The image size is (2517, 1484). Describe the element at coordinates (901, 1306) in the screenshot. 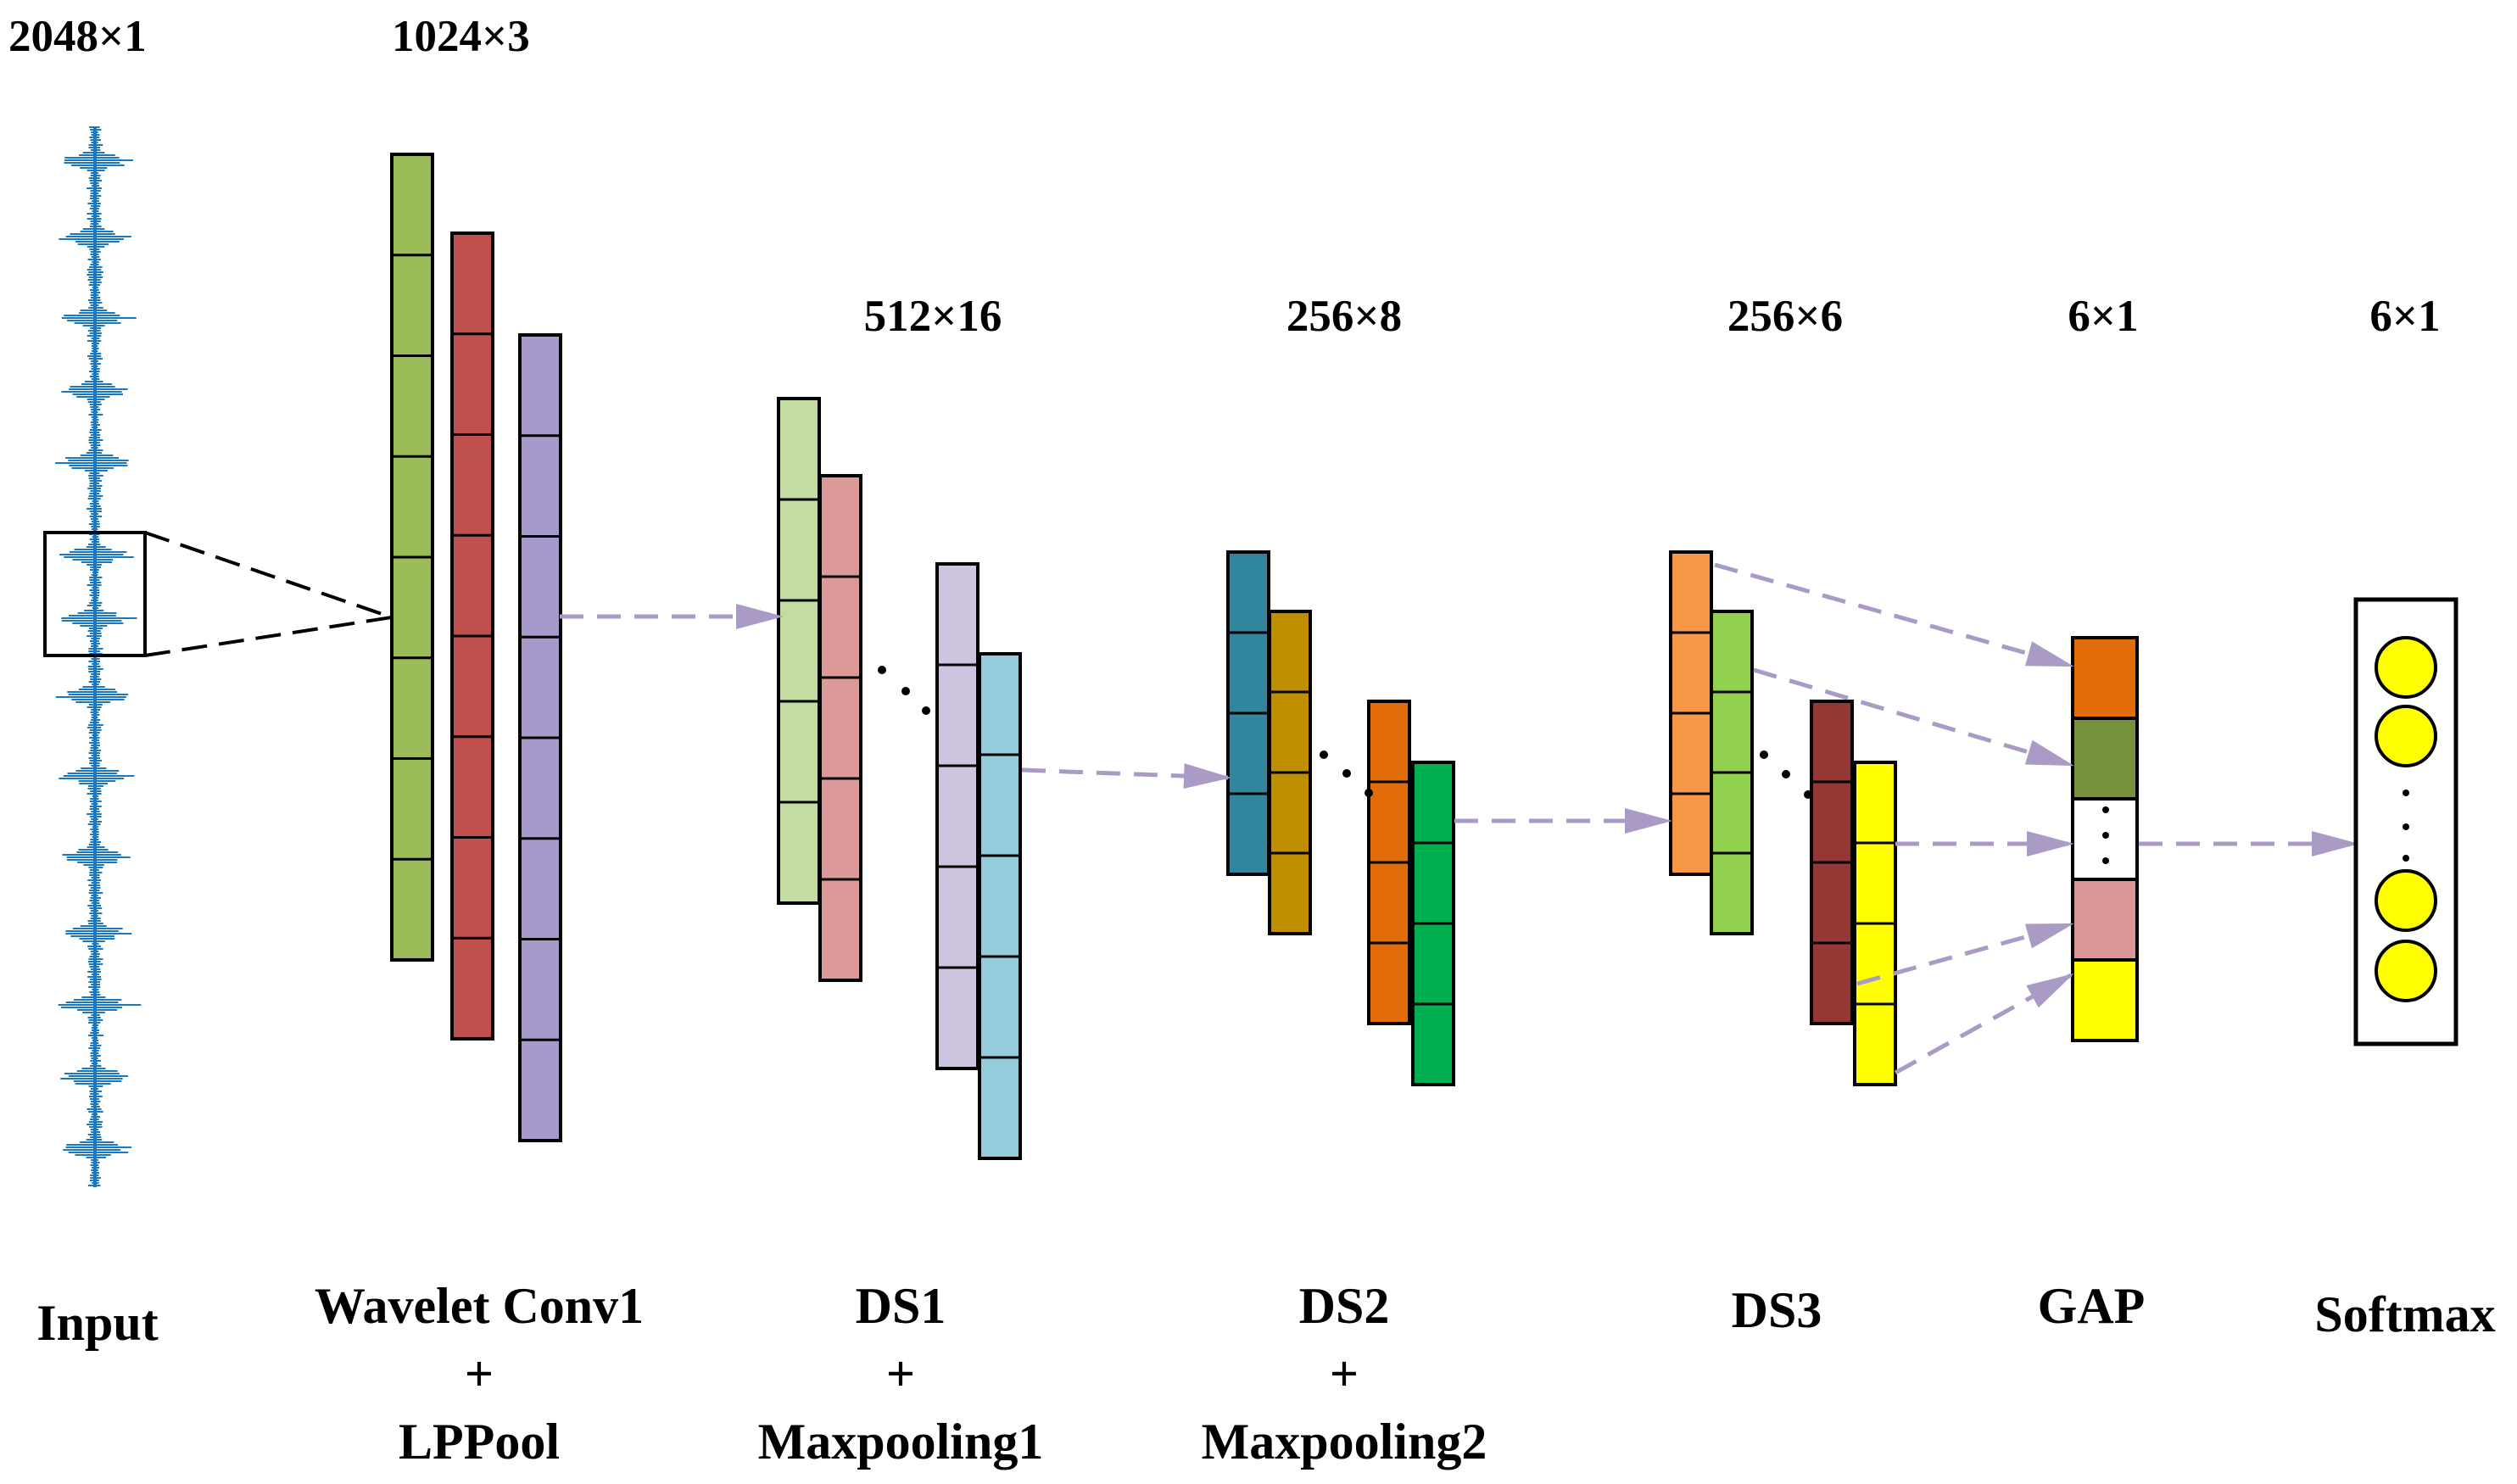

I see `ds1-stage-label-line1: DS1` at that location.